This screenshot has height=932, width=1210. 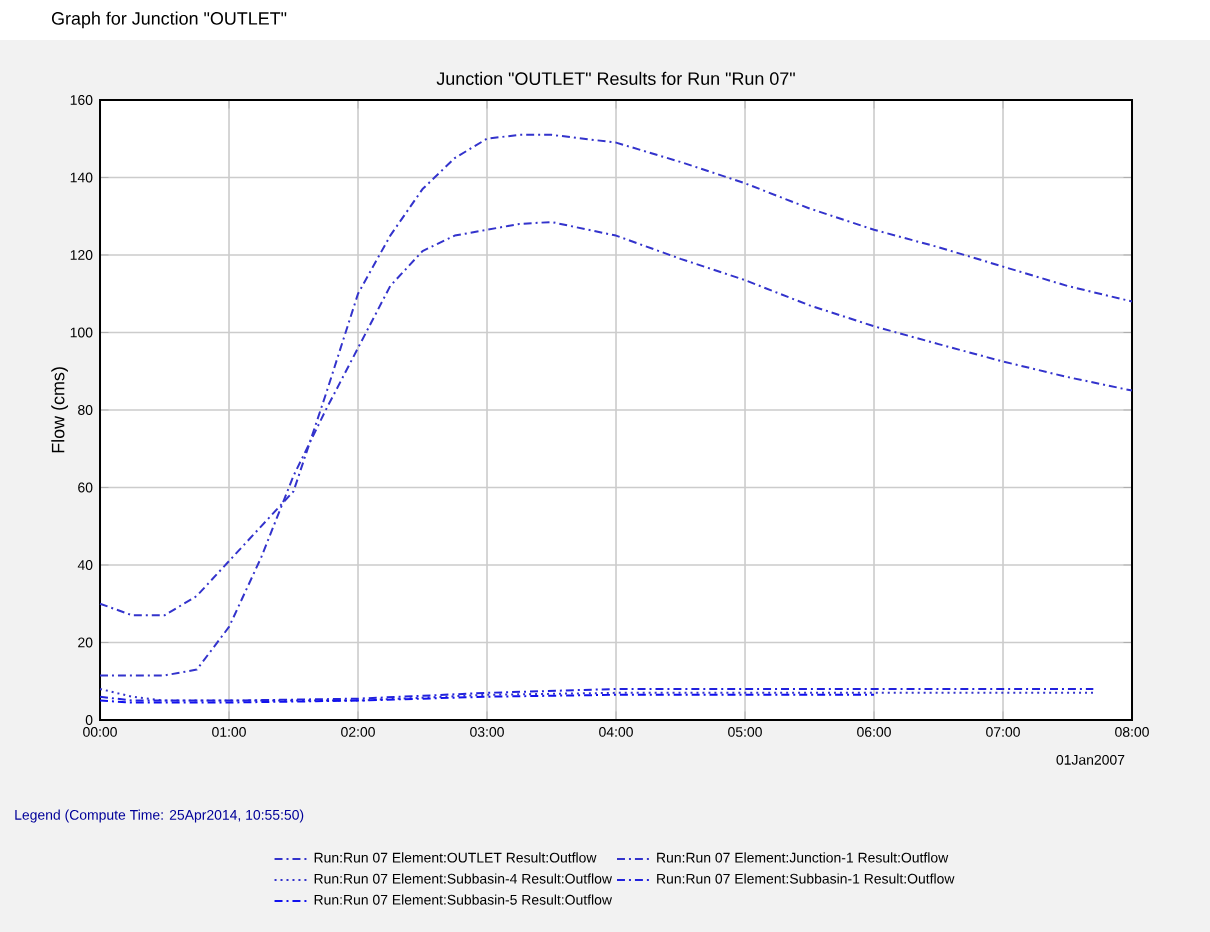 I want to click on text: Graph for Junction "OUTLET", so click(x=169, y=20).